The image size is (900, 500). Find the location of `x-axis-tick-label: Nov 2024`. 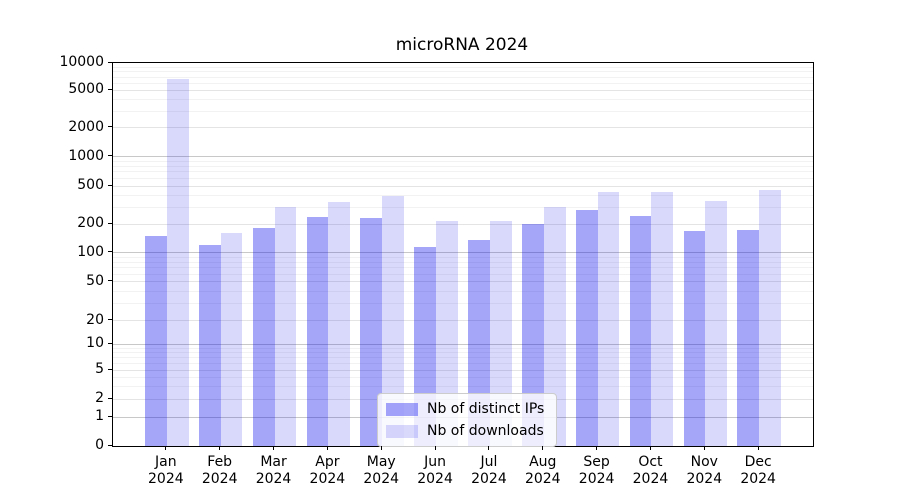

x-axis-tick-label: Nov 2024 is located at coordinates (704, 471).